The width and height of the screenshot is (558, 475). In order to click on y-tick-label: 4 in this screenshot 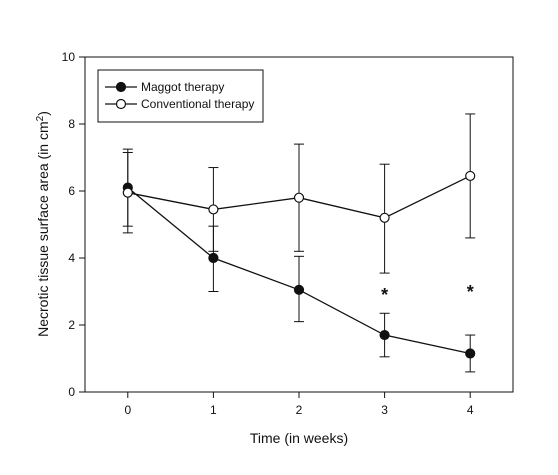, I will do `click(71, 258)`.